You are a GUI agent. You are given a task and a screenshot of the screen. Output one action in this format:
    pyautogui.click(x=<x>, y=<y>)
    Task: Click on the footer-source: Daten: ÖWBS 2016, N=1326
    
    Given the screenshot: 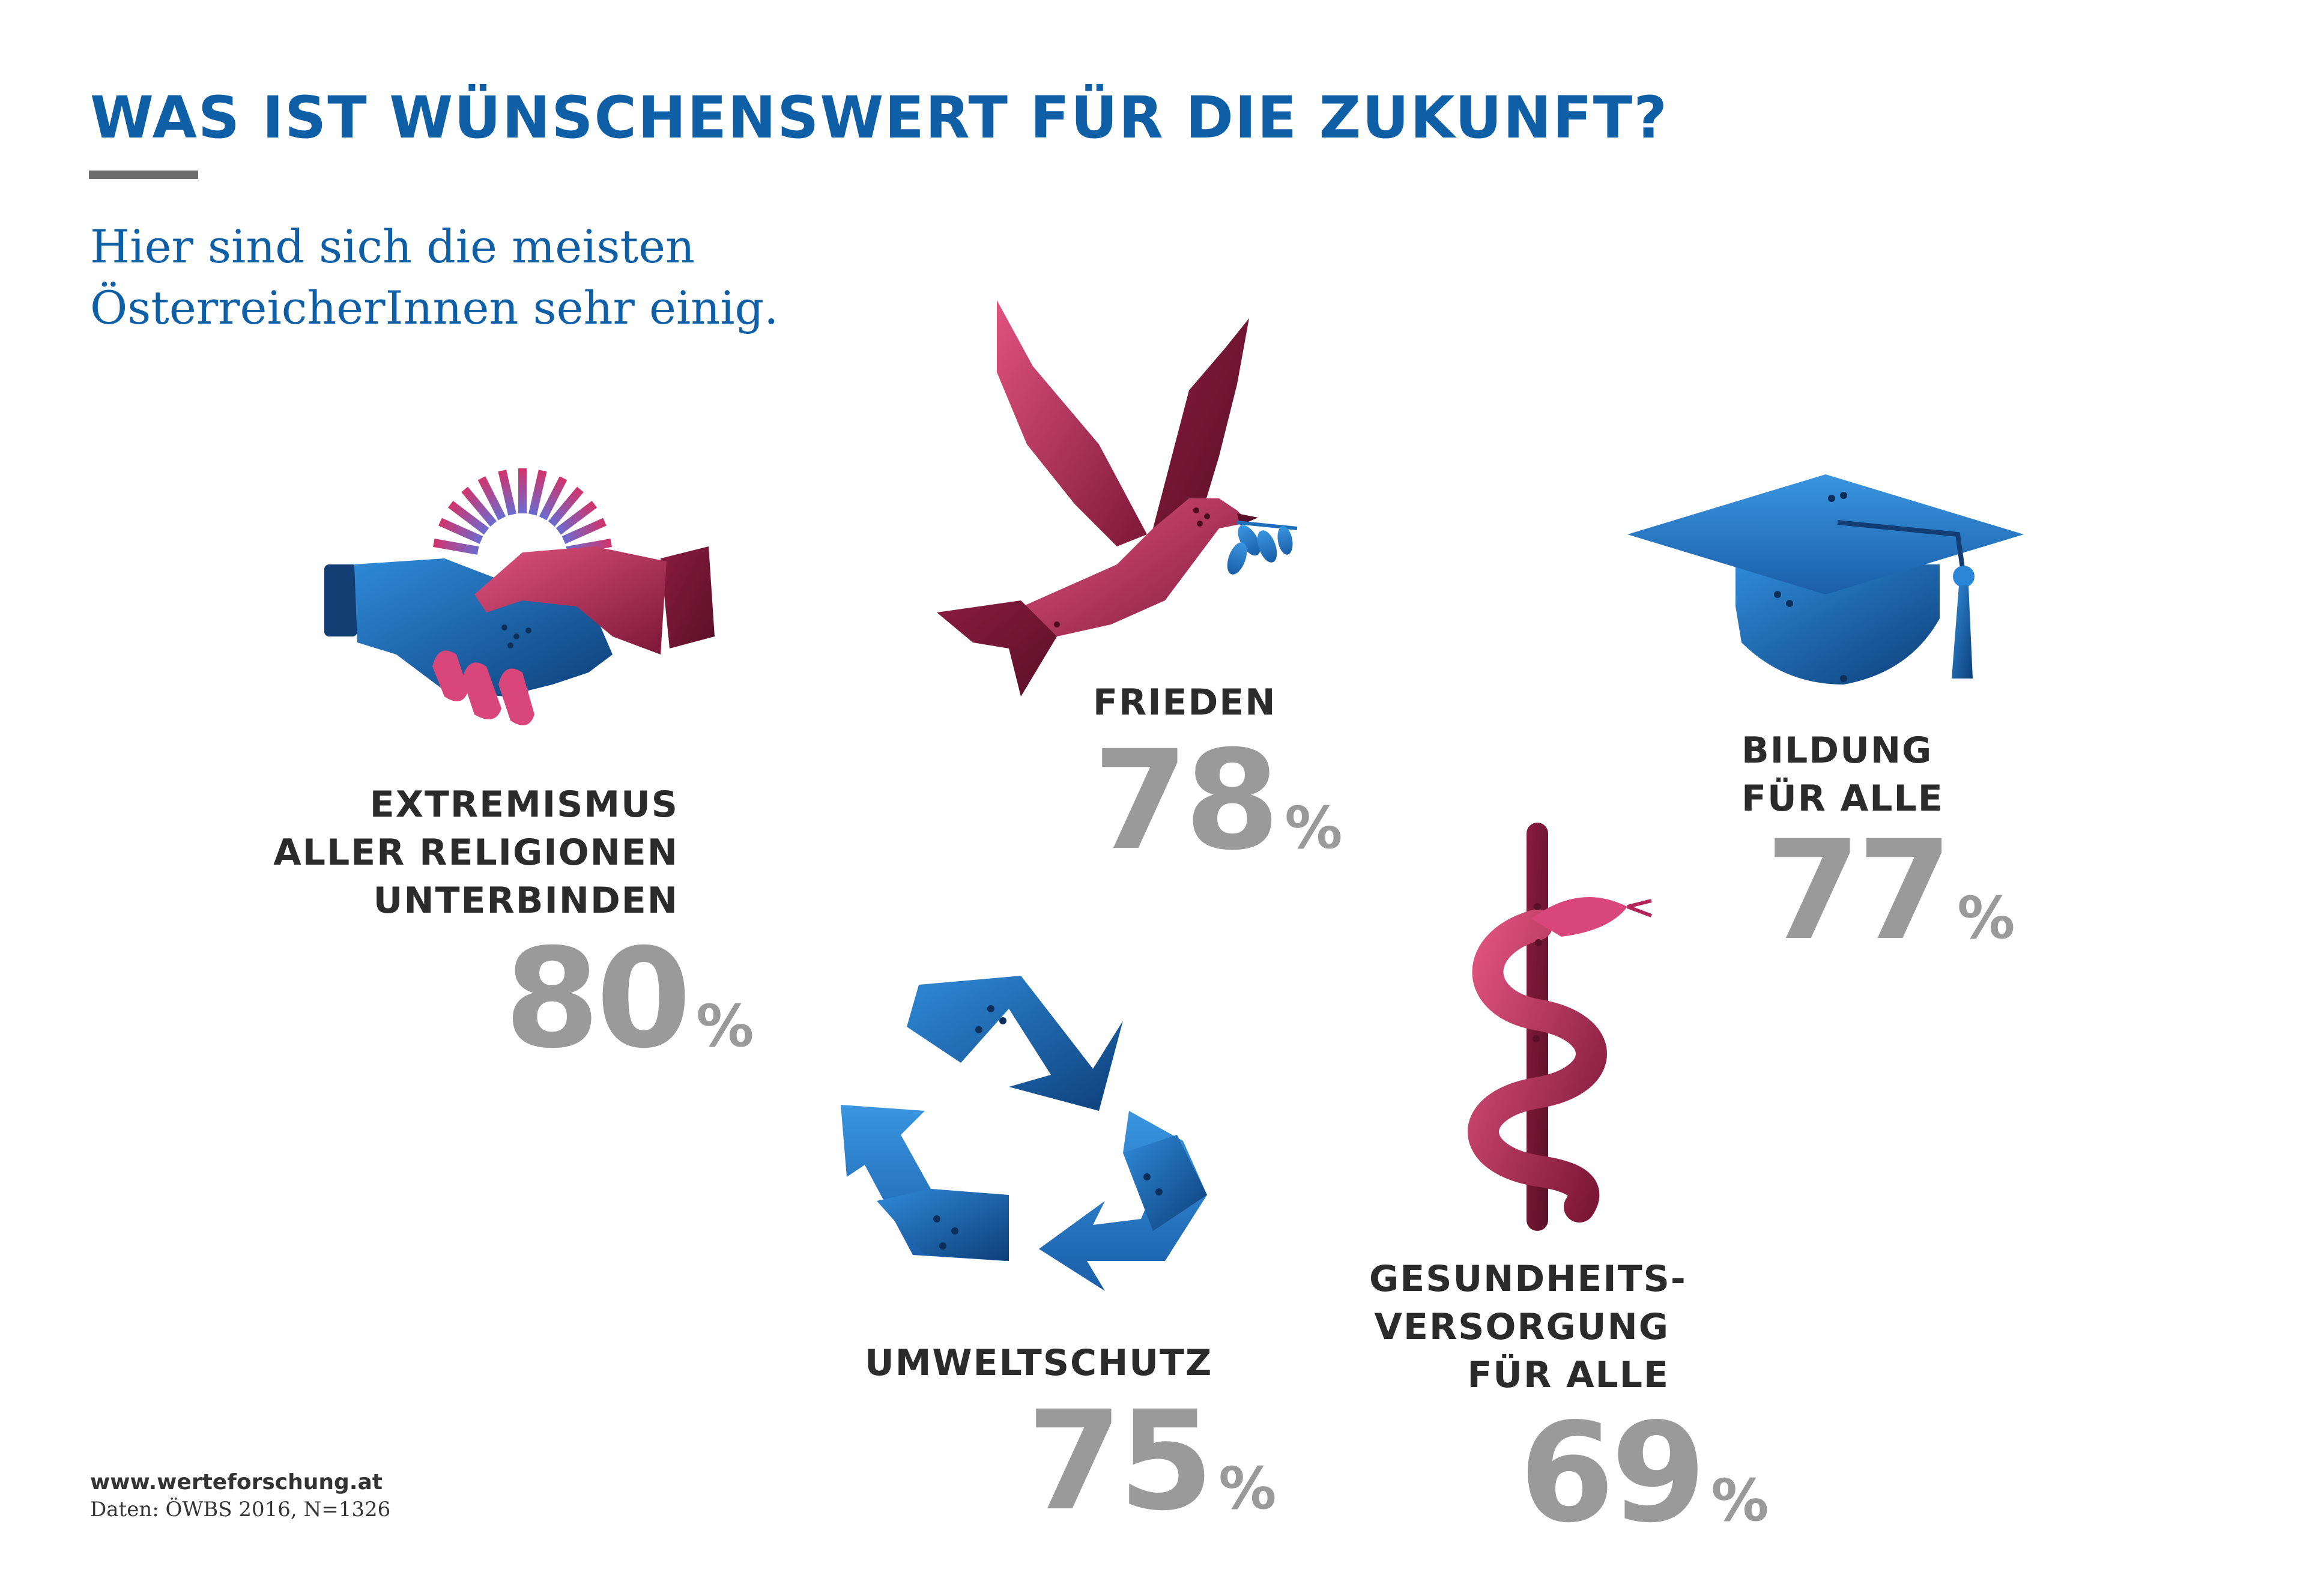 What is the action you would take?
    pyautogui.click(x=240, y=1510)
    